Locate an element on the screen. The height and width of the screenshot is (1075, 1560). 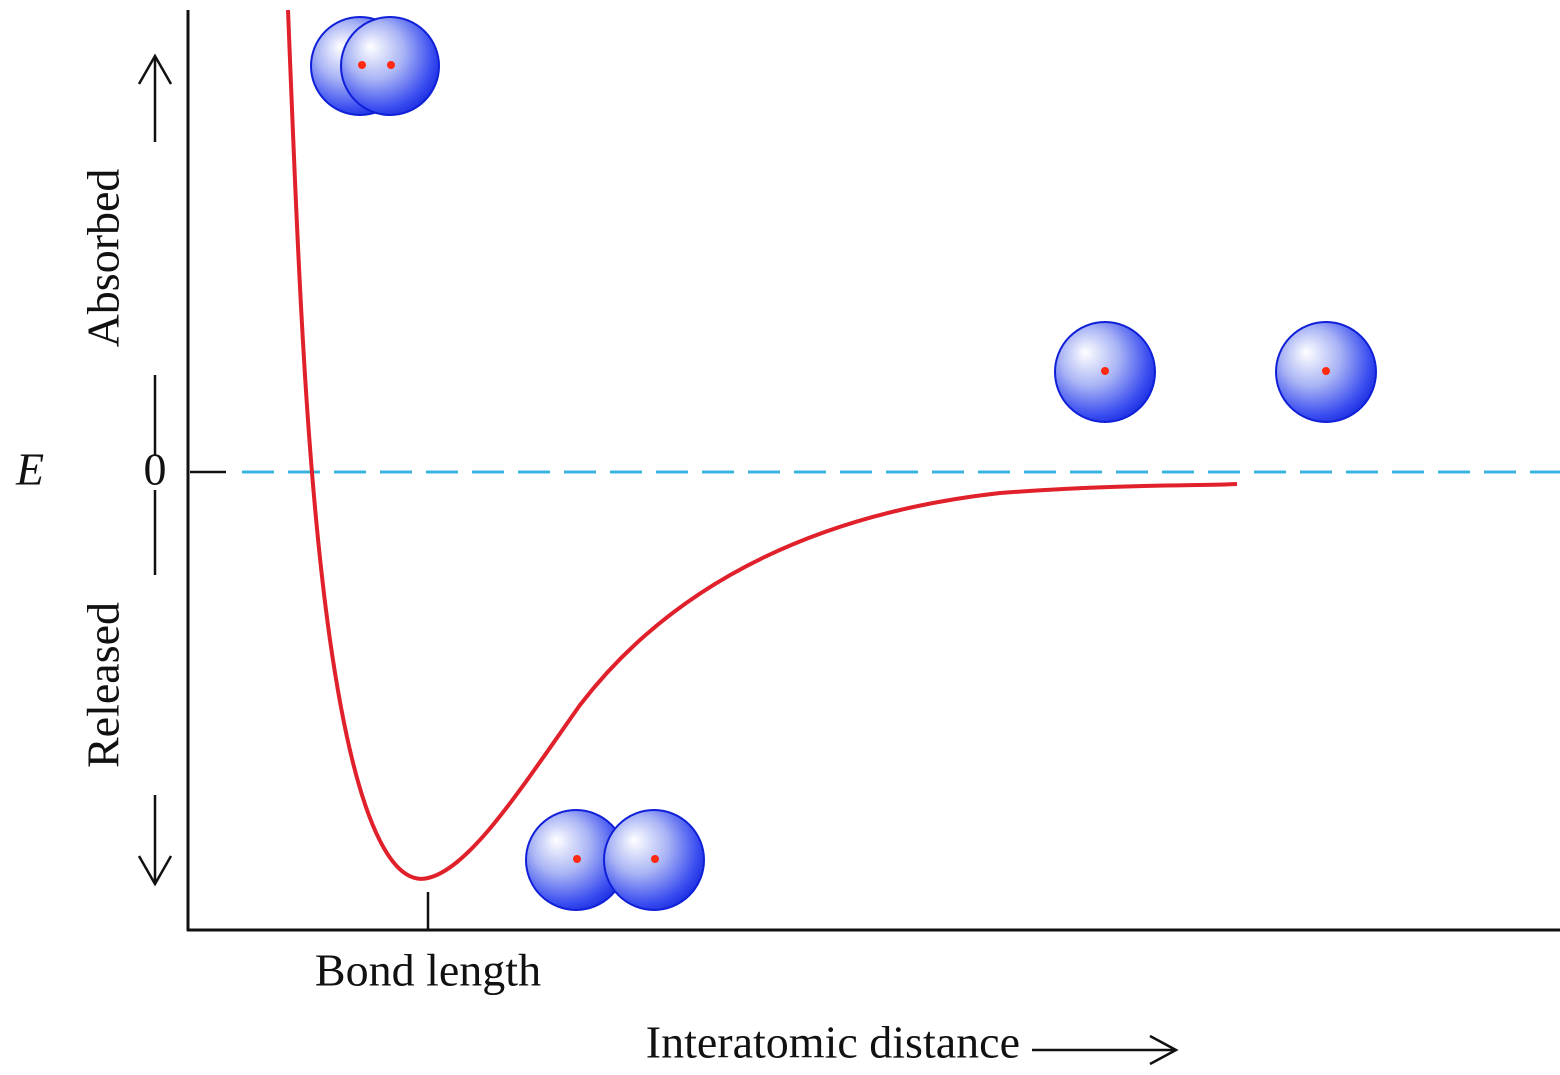
absorbed-label: Absorbed is located at coordinates (103, 258).